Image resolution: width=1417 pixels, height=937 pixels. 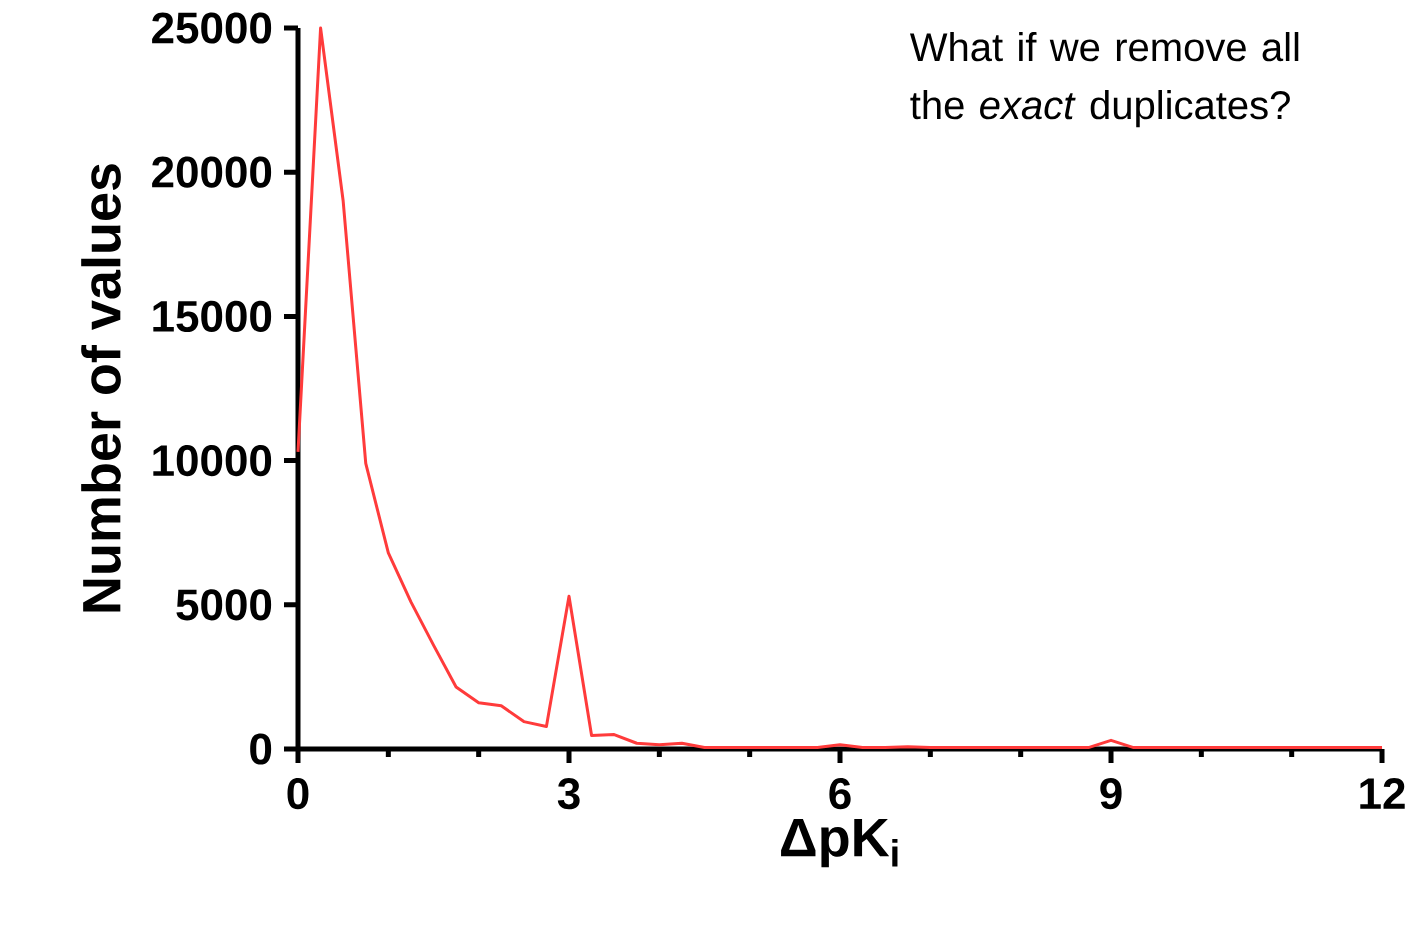 What do you see at coordinates (212, 28) in the screenshot?
I see `y-tick-label: 25000` at bounding box center [212, 28].